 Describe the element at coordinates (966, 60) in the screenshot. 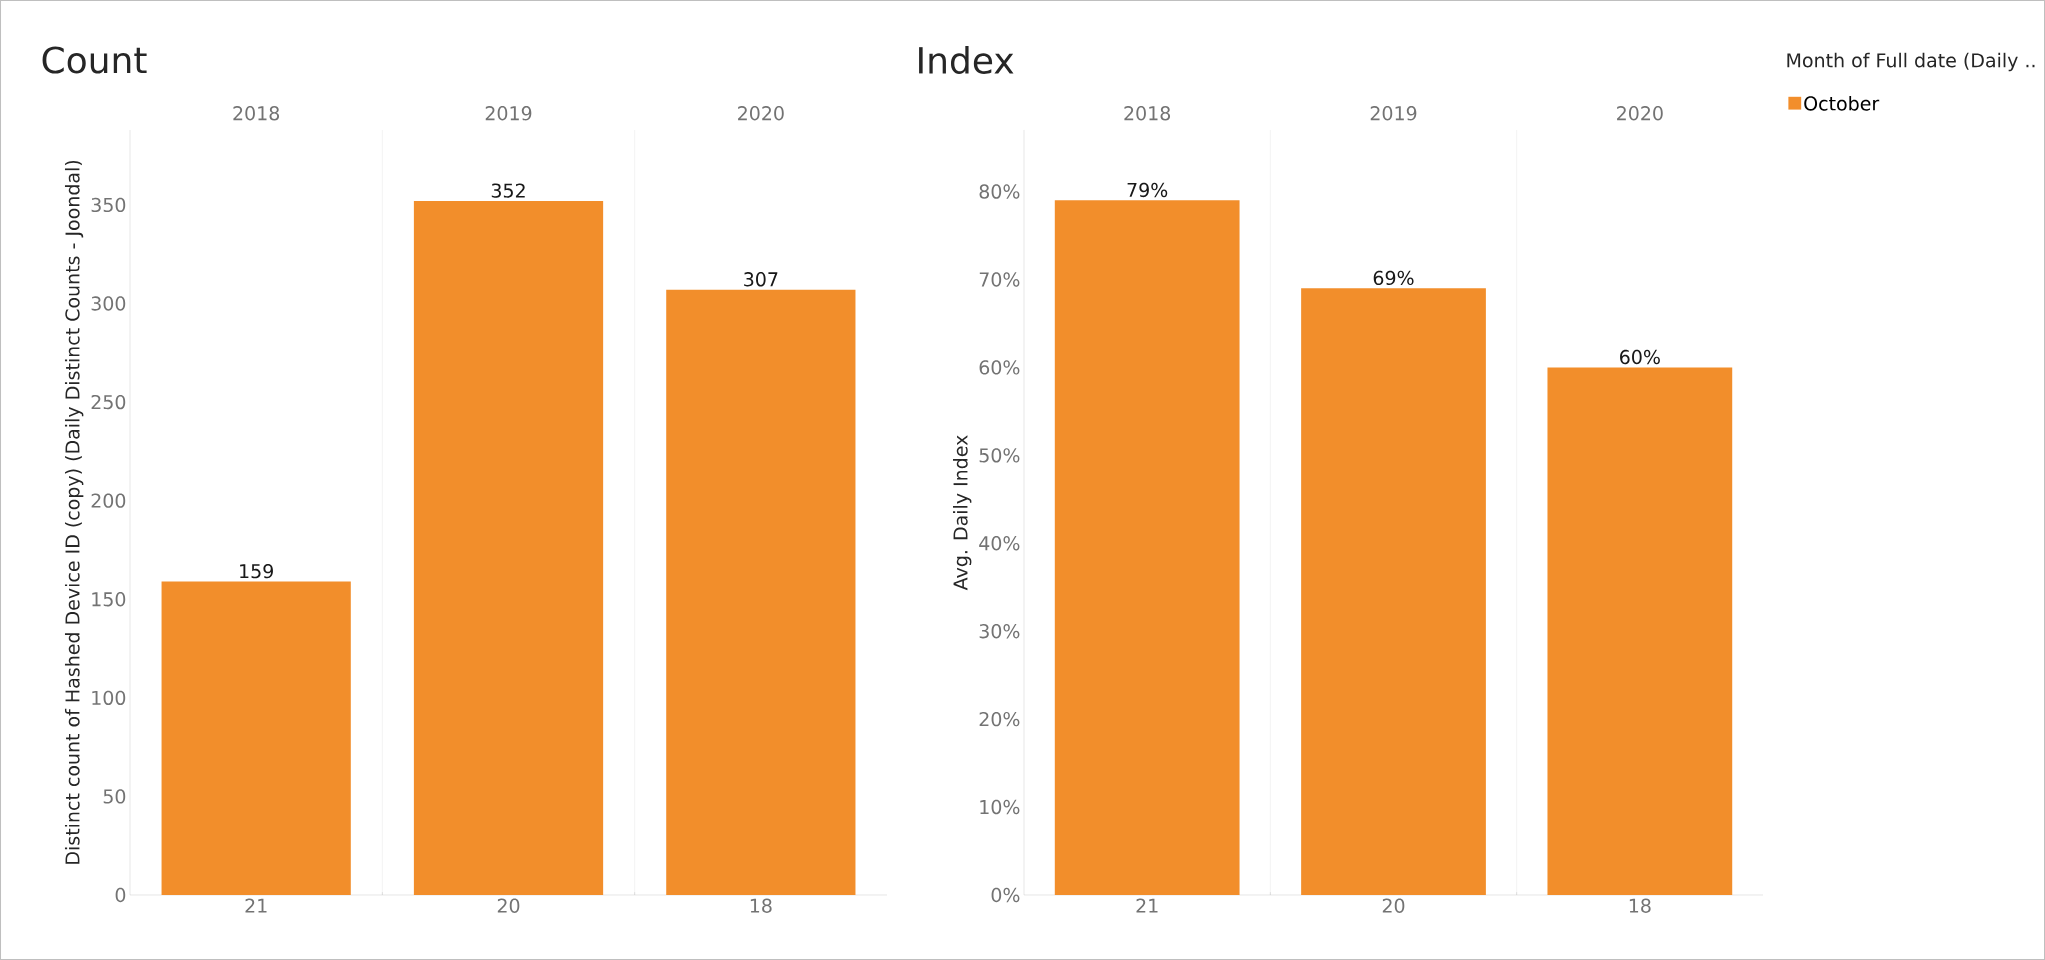

I see `chart-title: Index` at that location.